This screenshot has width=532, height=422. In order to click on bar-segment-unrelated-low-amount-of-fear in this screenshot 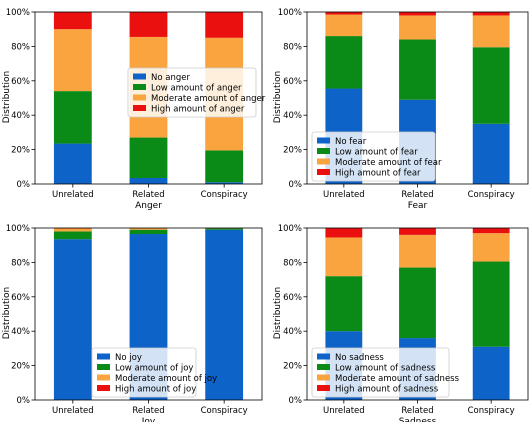, I will do `click(344, 62)`.